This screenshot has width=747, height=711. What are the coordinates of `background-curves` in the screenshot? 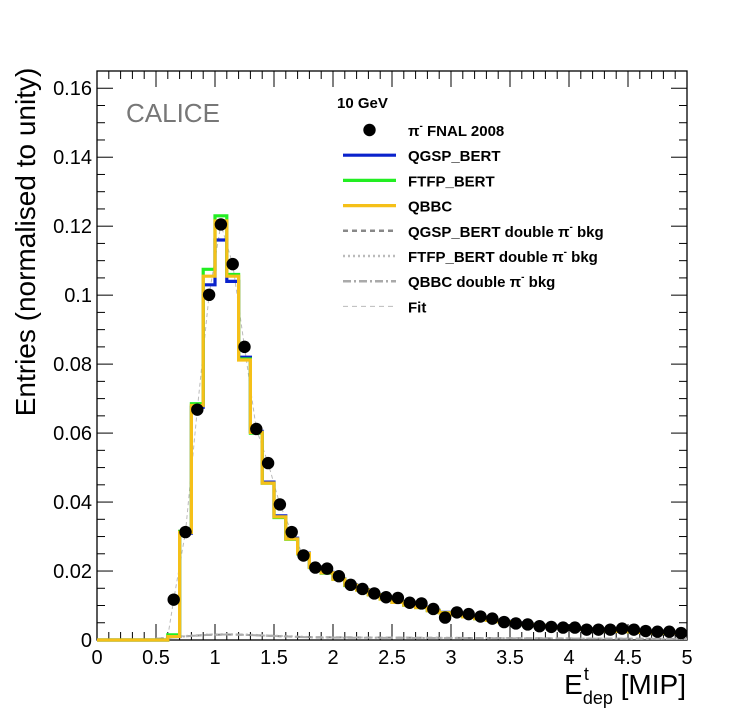 It's located at (421, 636).